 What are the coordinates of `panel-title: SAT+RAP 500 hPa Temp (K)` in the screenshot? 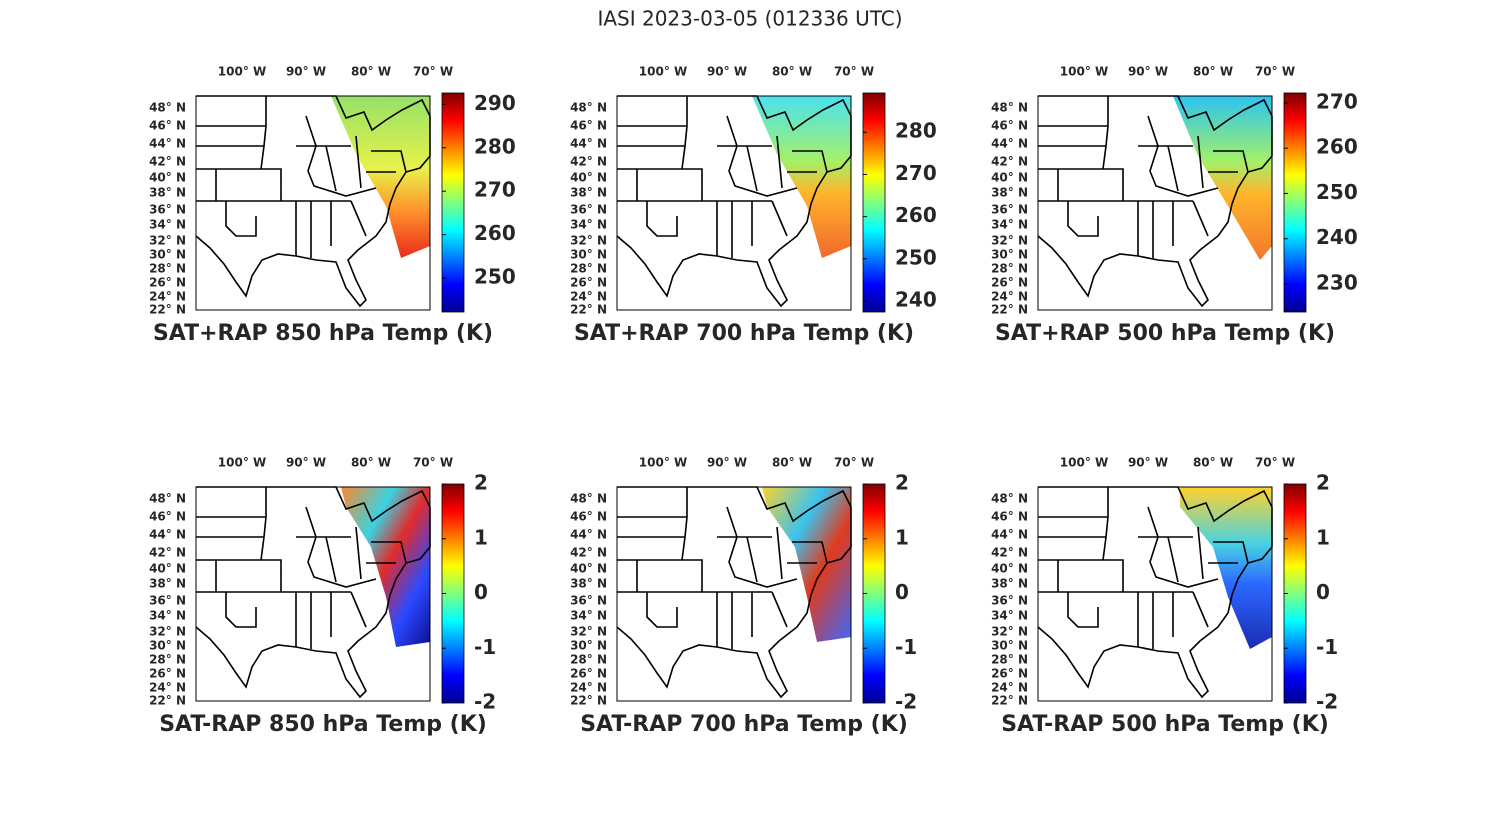 It's located at (1165, 333).